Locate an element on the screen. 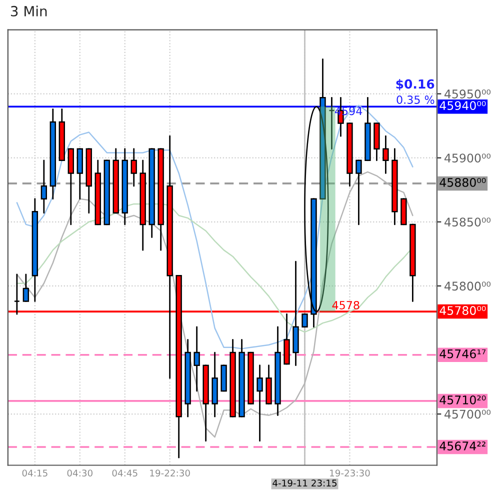 The width and height of the screenshot is (496, 496). y-tick-label: 45850⁰⁰ is located at coordinates (467, 222).